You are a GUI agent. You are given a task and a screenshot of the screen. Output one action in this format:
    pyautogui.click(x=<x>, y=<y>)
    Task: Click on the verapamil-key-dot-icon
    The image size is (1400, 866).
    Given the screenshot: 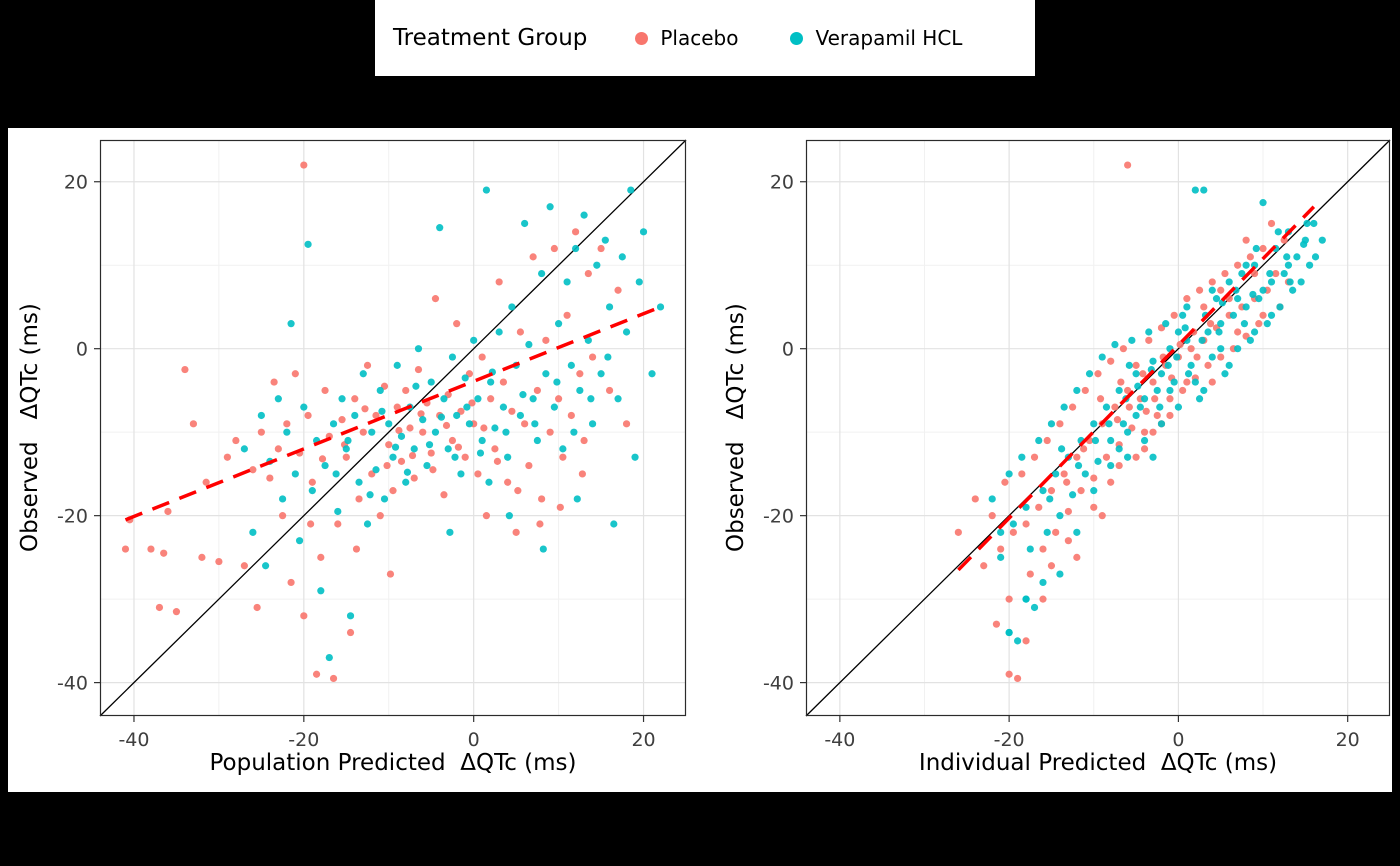 What is the action you would take?
    pyautogui.click(x=797, y=38)
    